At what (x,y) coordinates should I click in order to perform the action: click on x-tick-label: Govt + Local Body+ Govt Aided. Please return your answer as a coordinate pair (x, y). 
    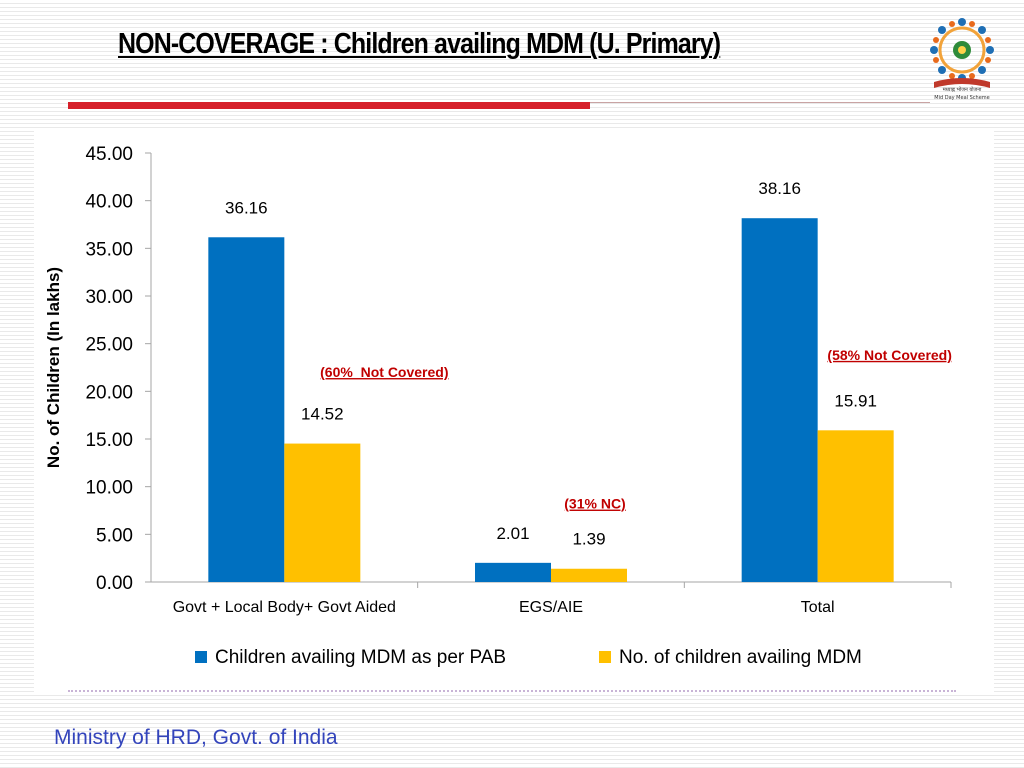
    Looking at the image, I should click on (284, 607).